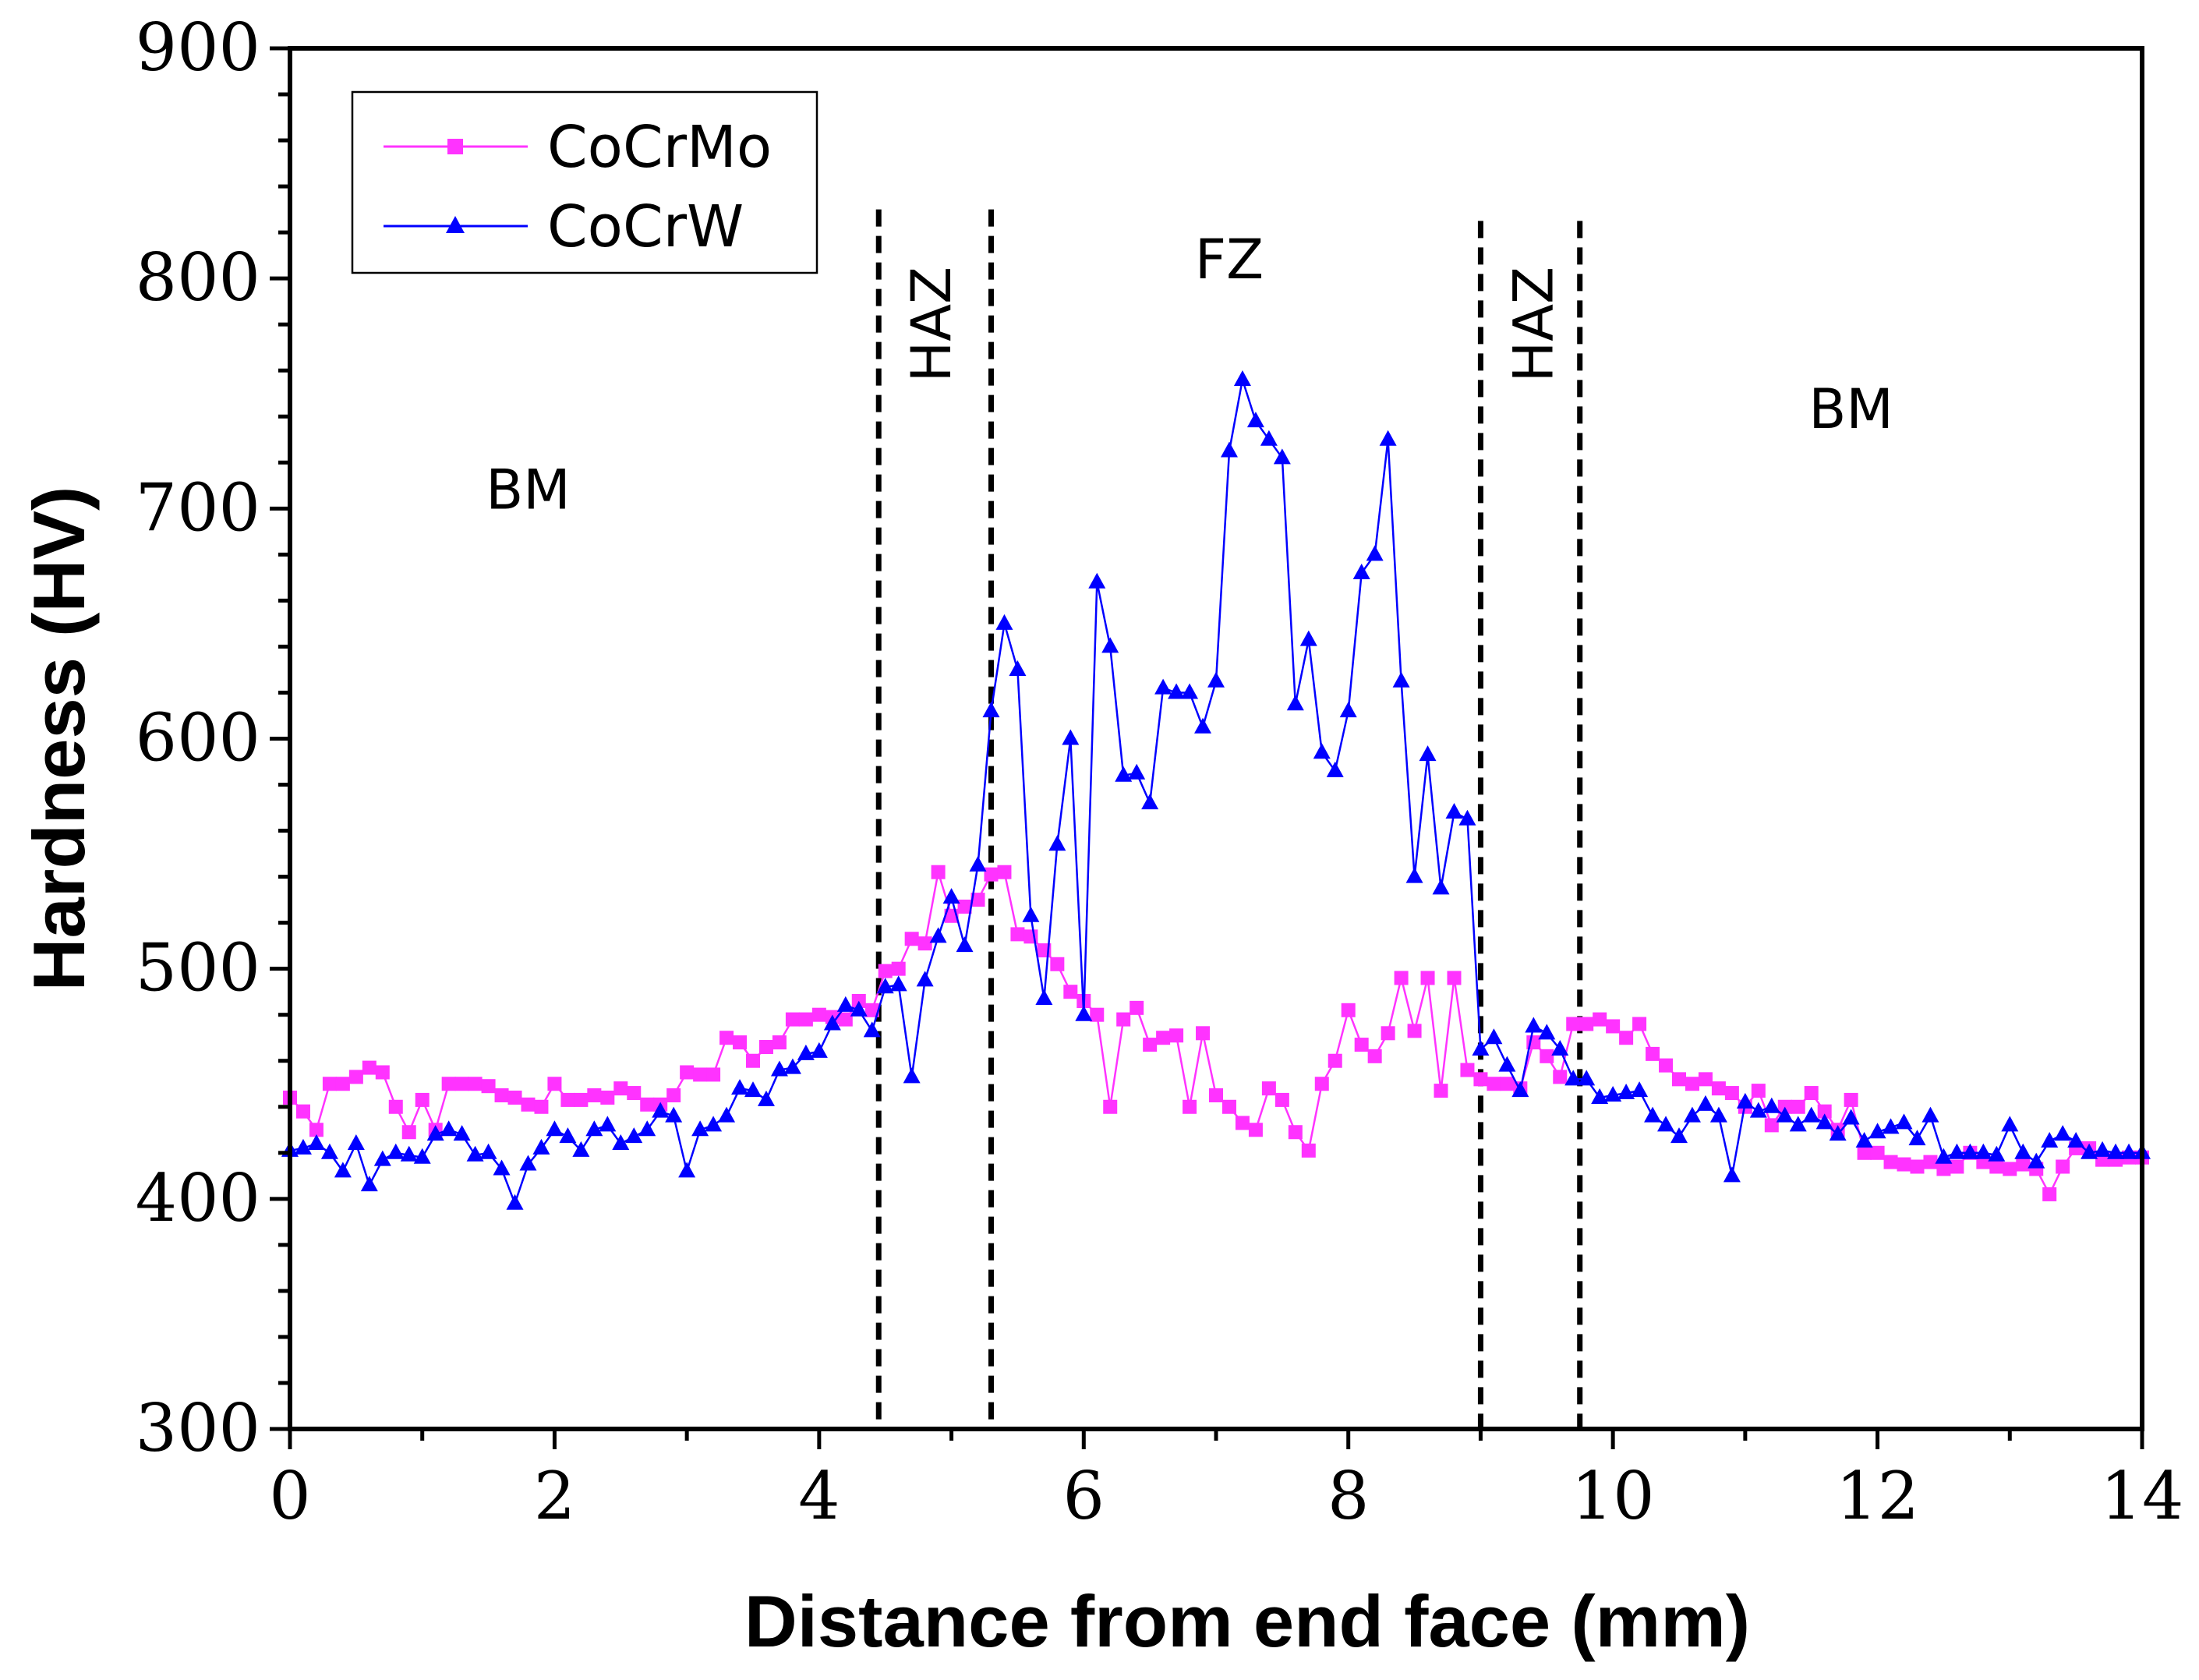 Image resolution: width=2199 pixels, height=1680 pixels. Describe the element at coordinates (198, 1428) in the screenshot. I see `y-tick-label: 300` at that location.